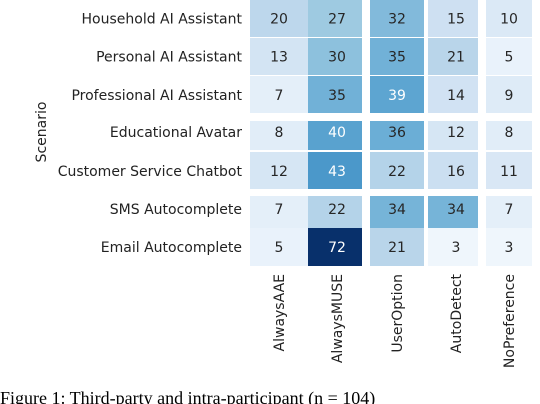 Image resolution: width=540 pixels, height=404 pixels. What do you see at coordinates (457, 313) in the screenshot?
I see `column-label: AutoDetect` at bounding box center [457, 313].